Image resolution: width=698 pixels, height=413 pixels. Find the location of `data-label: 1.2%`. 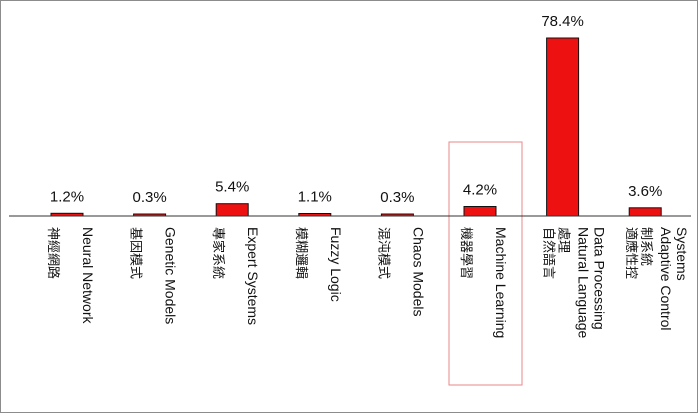

data-label: 1.2% is located at coordinates (67, 196).